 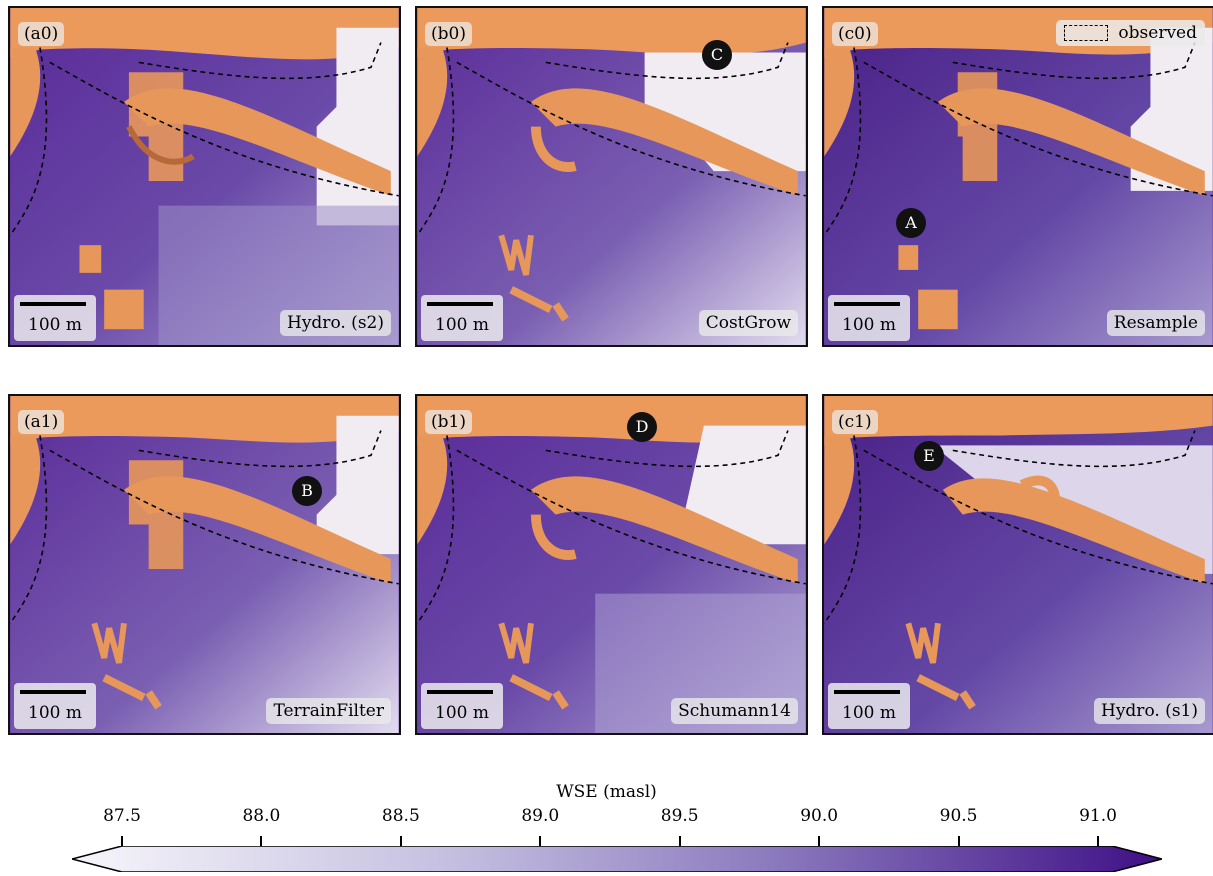 I want to click on colorbar-tick-label: 87.5, so click(x=122, y=816).